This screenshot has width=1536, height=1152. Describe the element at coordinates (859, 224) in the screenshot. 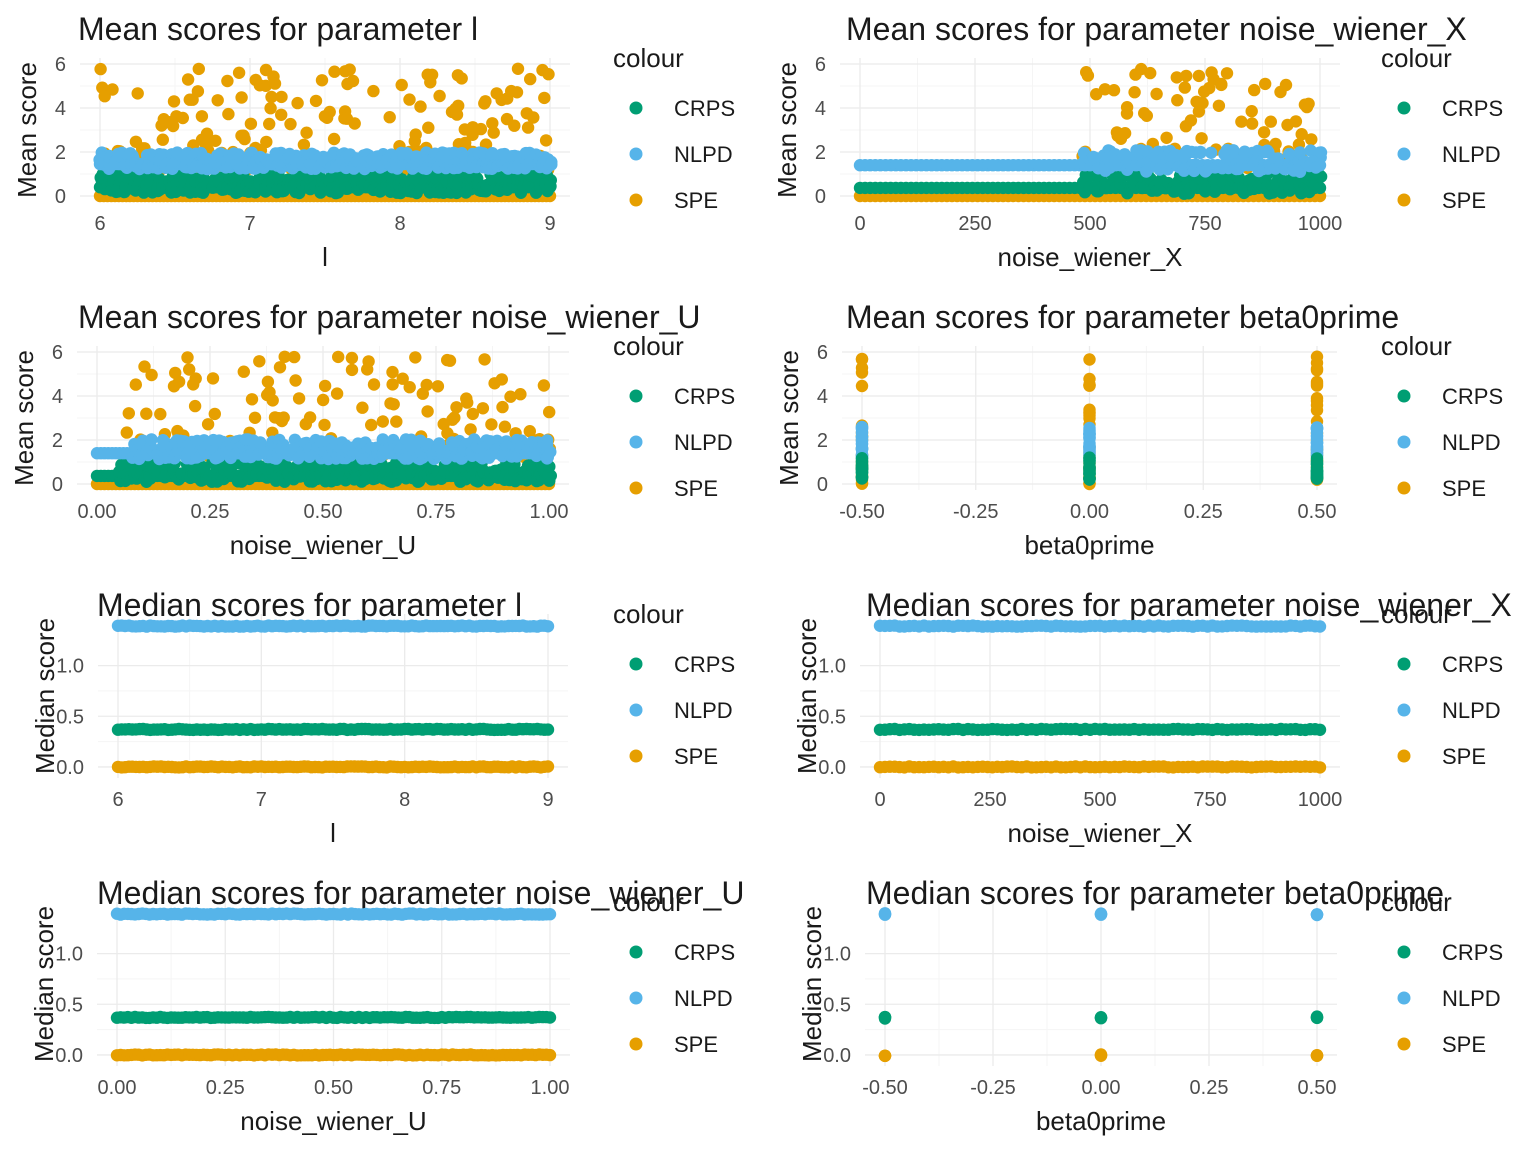

I see `x-tick-label: 0` at that location.